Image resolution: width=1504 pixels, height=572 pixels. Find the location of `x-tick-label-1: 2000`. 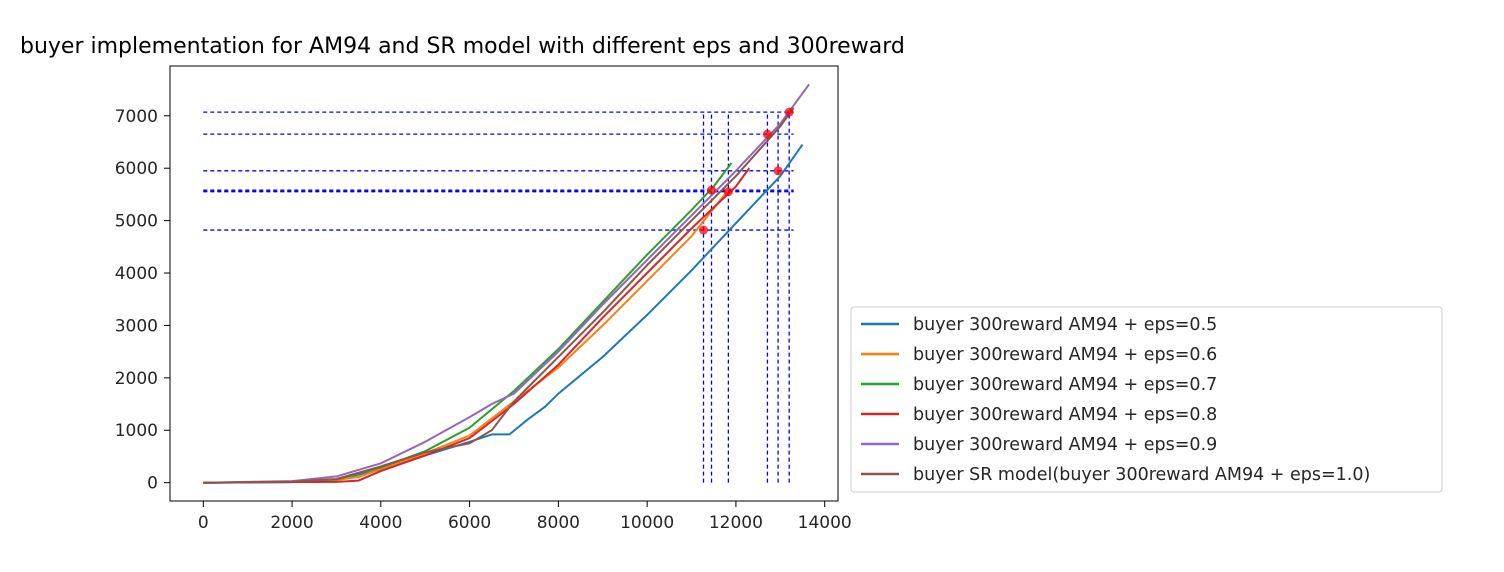

x-tick-label-1: 2000 is located at coordinates (291, 523).